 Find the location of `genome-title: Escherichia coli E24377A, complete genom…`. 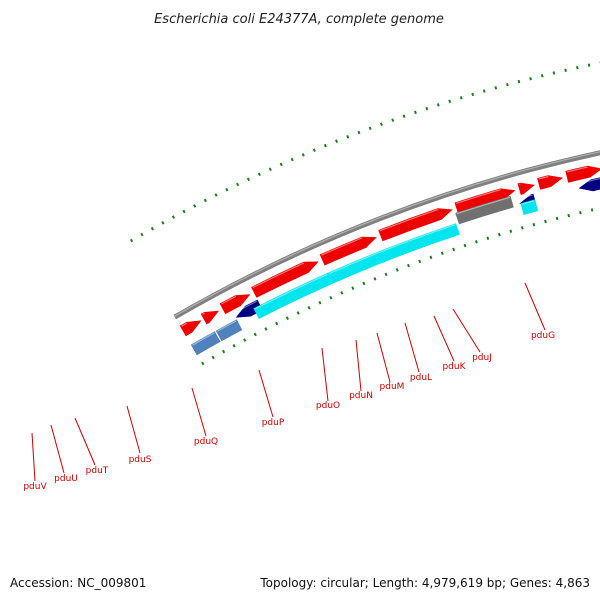

genome-title: Escherichia coli E24377A, complete genom… is located at coordinates (299, 19).